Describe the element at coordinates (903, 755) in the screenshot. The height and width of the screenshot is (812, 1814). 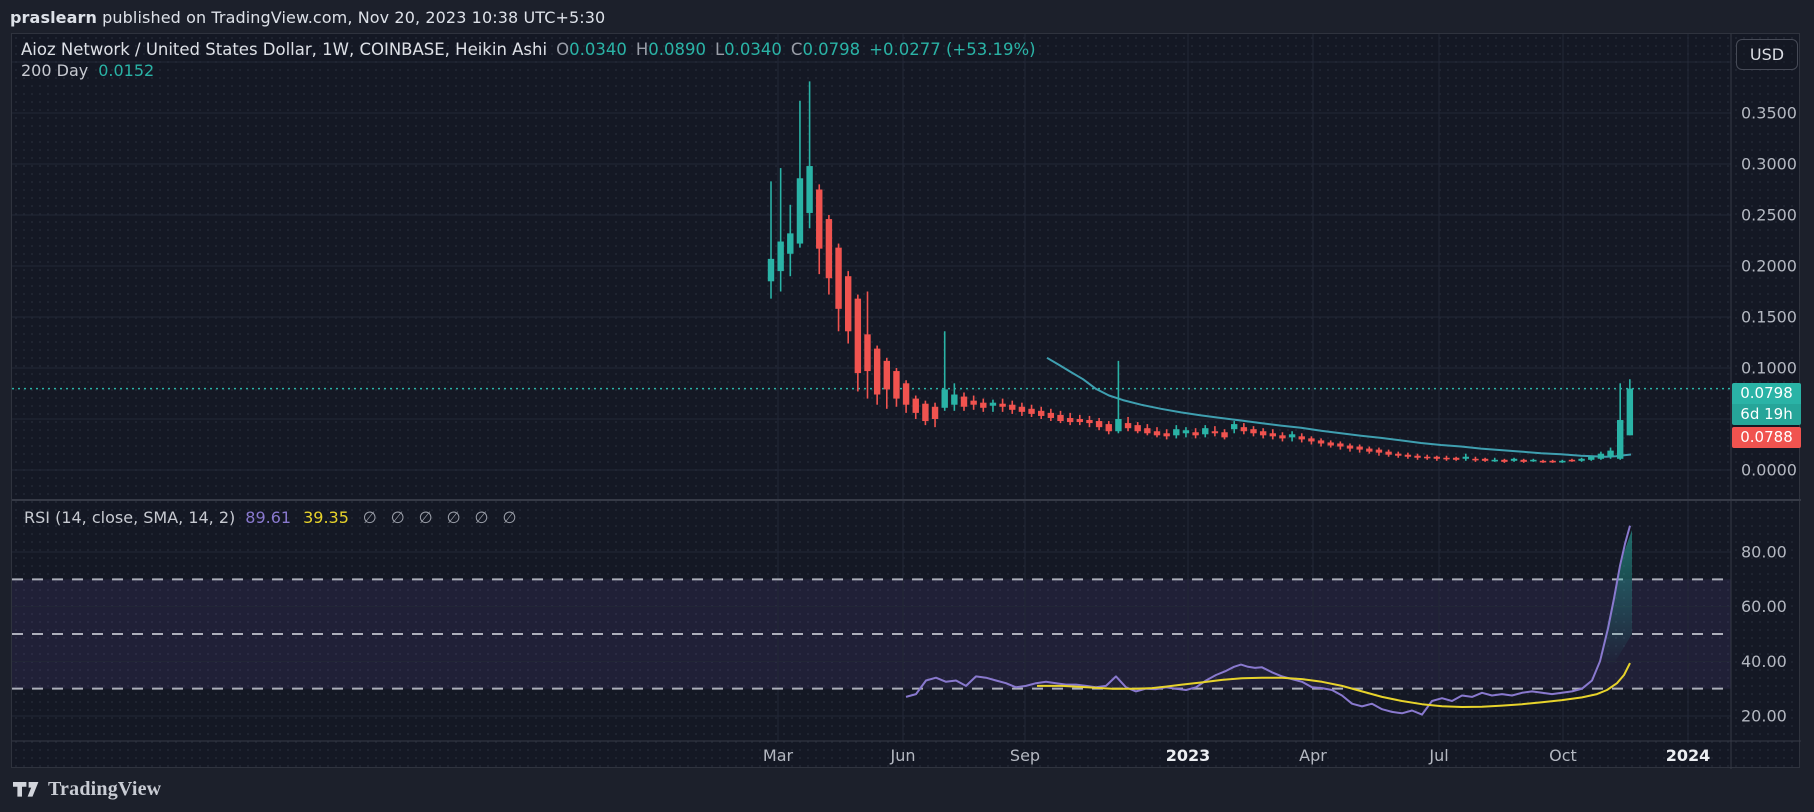
I see `svg-text: Jun` at that location.